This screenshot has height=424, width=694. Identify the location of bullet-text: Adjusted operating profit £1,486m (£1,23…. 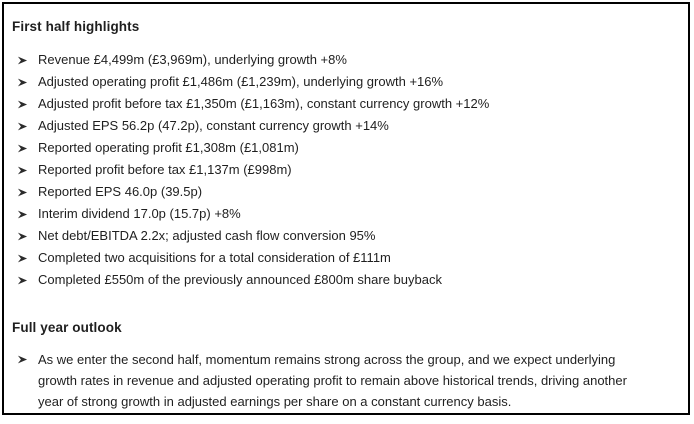
(241, 81).